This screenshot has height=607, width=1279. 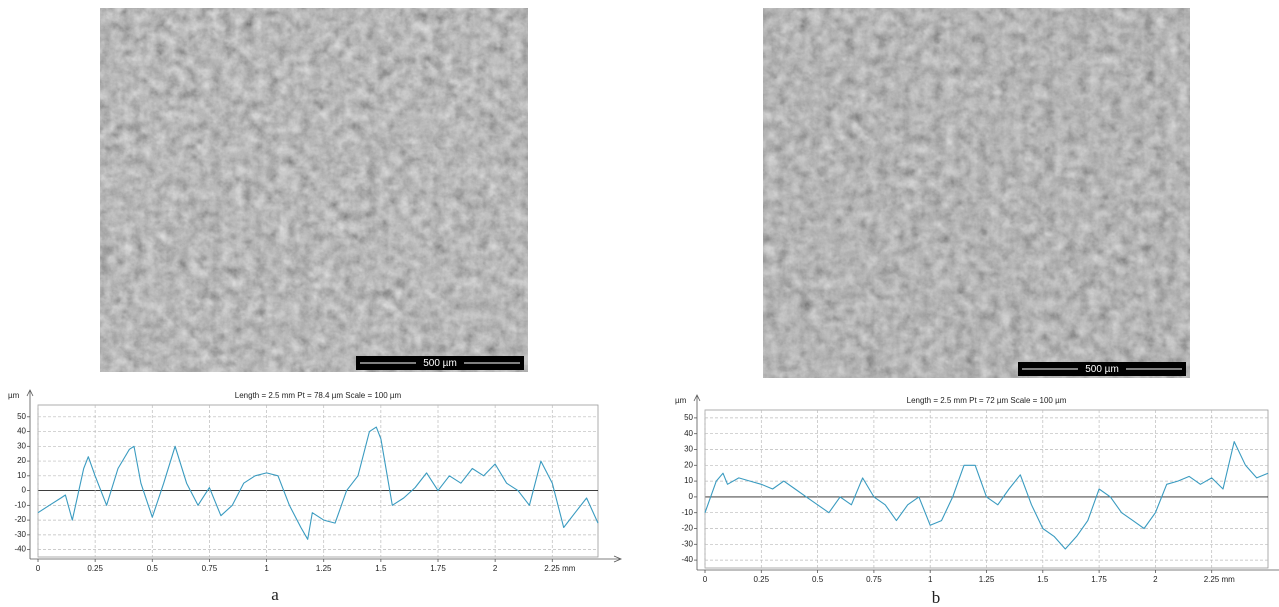 What do you see at coordinates (618, 559) in the screenshot?
I see `x-axis-arrow` at bounding box center [618, 559].